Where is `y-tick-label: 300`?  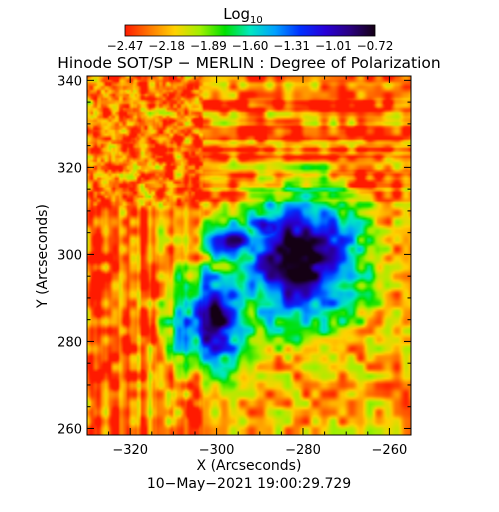
y-tick-label: 300 is located at coordinates (69, 255).